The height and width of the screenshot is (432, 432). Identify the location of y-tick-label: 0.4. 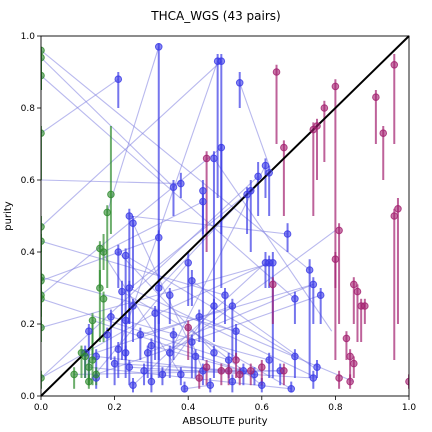
(28, 253).